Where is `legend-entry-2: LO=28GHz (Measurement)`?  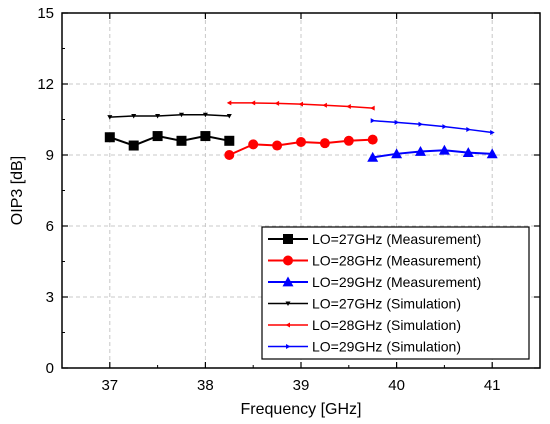
legend-entry-2: LO=28GHz (Measurement) is located at coordinates (374, 261).